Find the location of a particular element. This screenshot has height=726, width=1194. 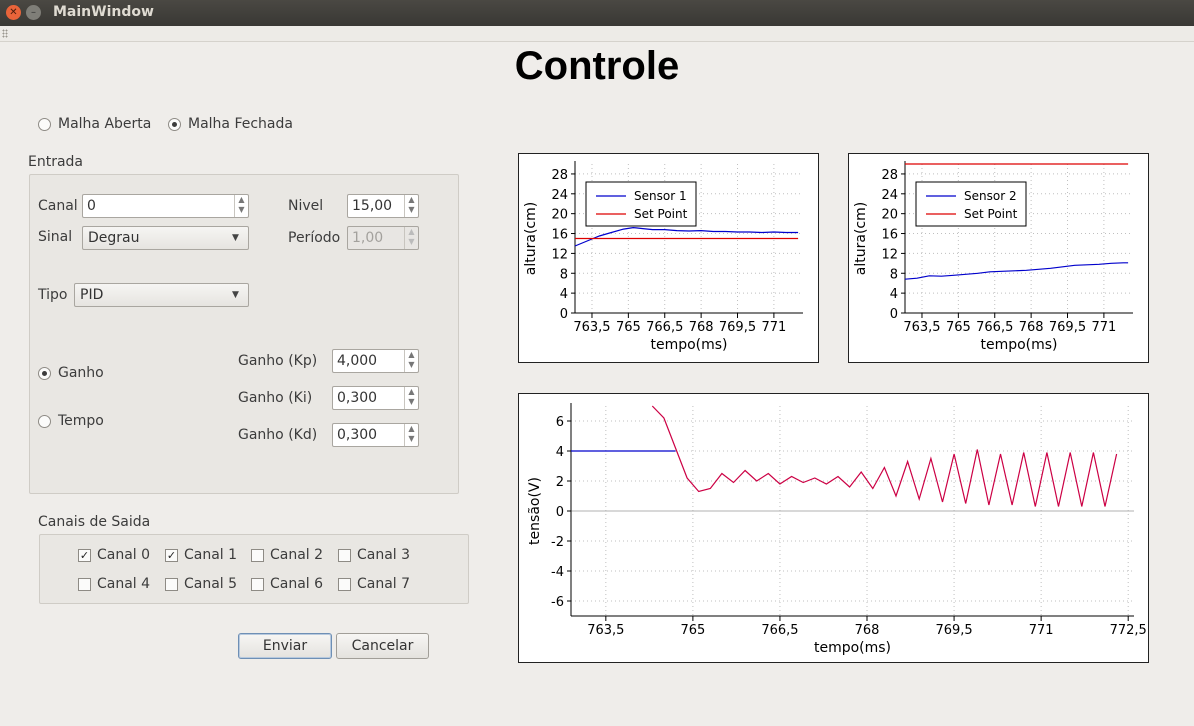

channel-2-label: Canal 2 is located at coordinates (297, 555).